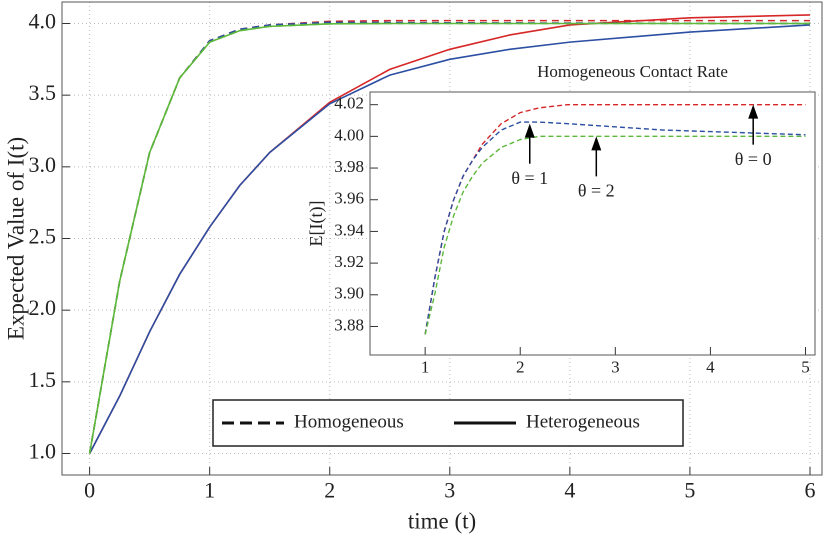 Image resolution: width=830 pixels, height=540 pixels. I want to click on x-tick-label: 6, so click(809, 490).